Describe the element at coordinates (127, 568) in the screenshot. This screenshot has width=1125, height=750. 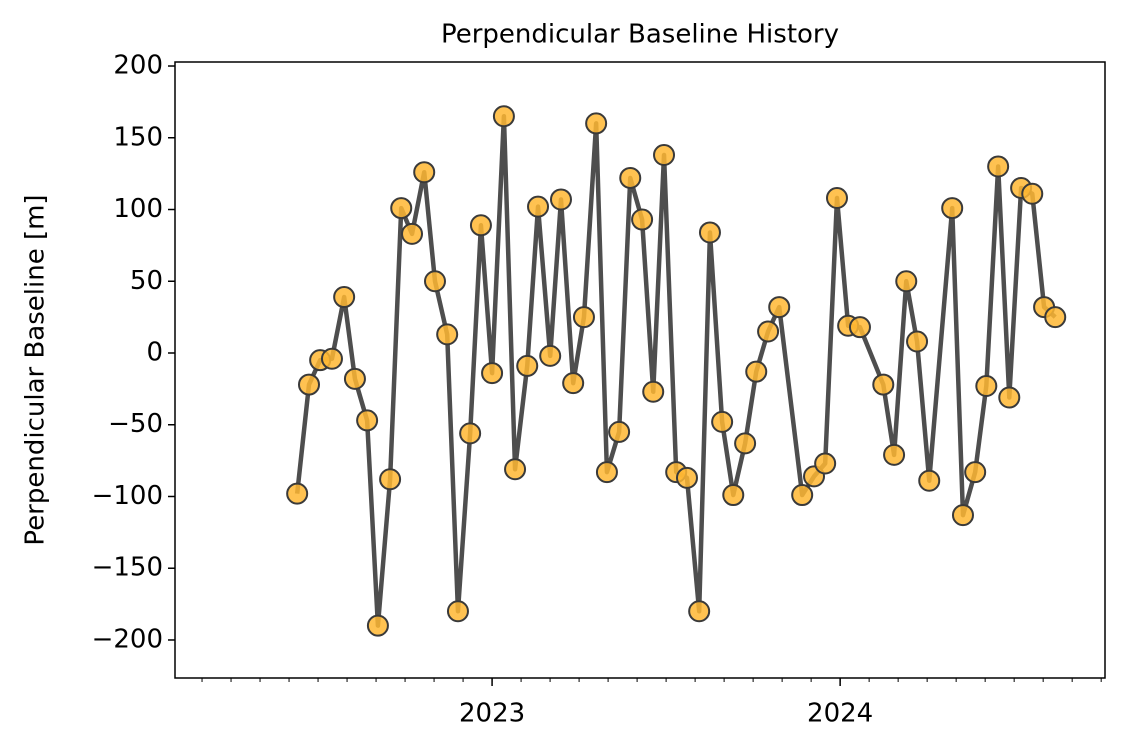
I see `y-tick-label: −150` at that location.